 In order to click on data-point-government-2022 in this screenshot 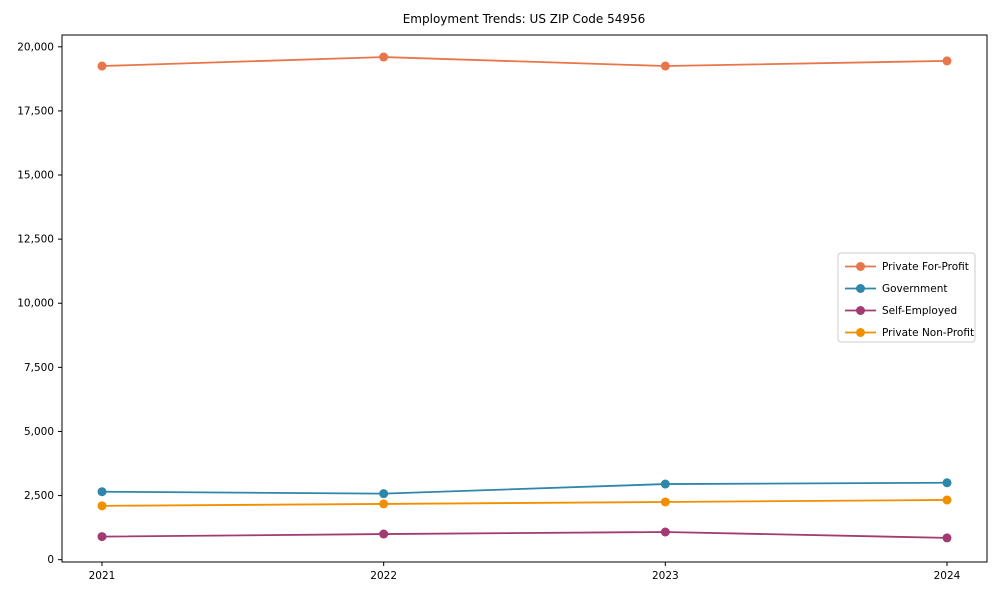, I will do `click(384, 494)`.